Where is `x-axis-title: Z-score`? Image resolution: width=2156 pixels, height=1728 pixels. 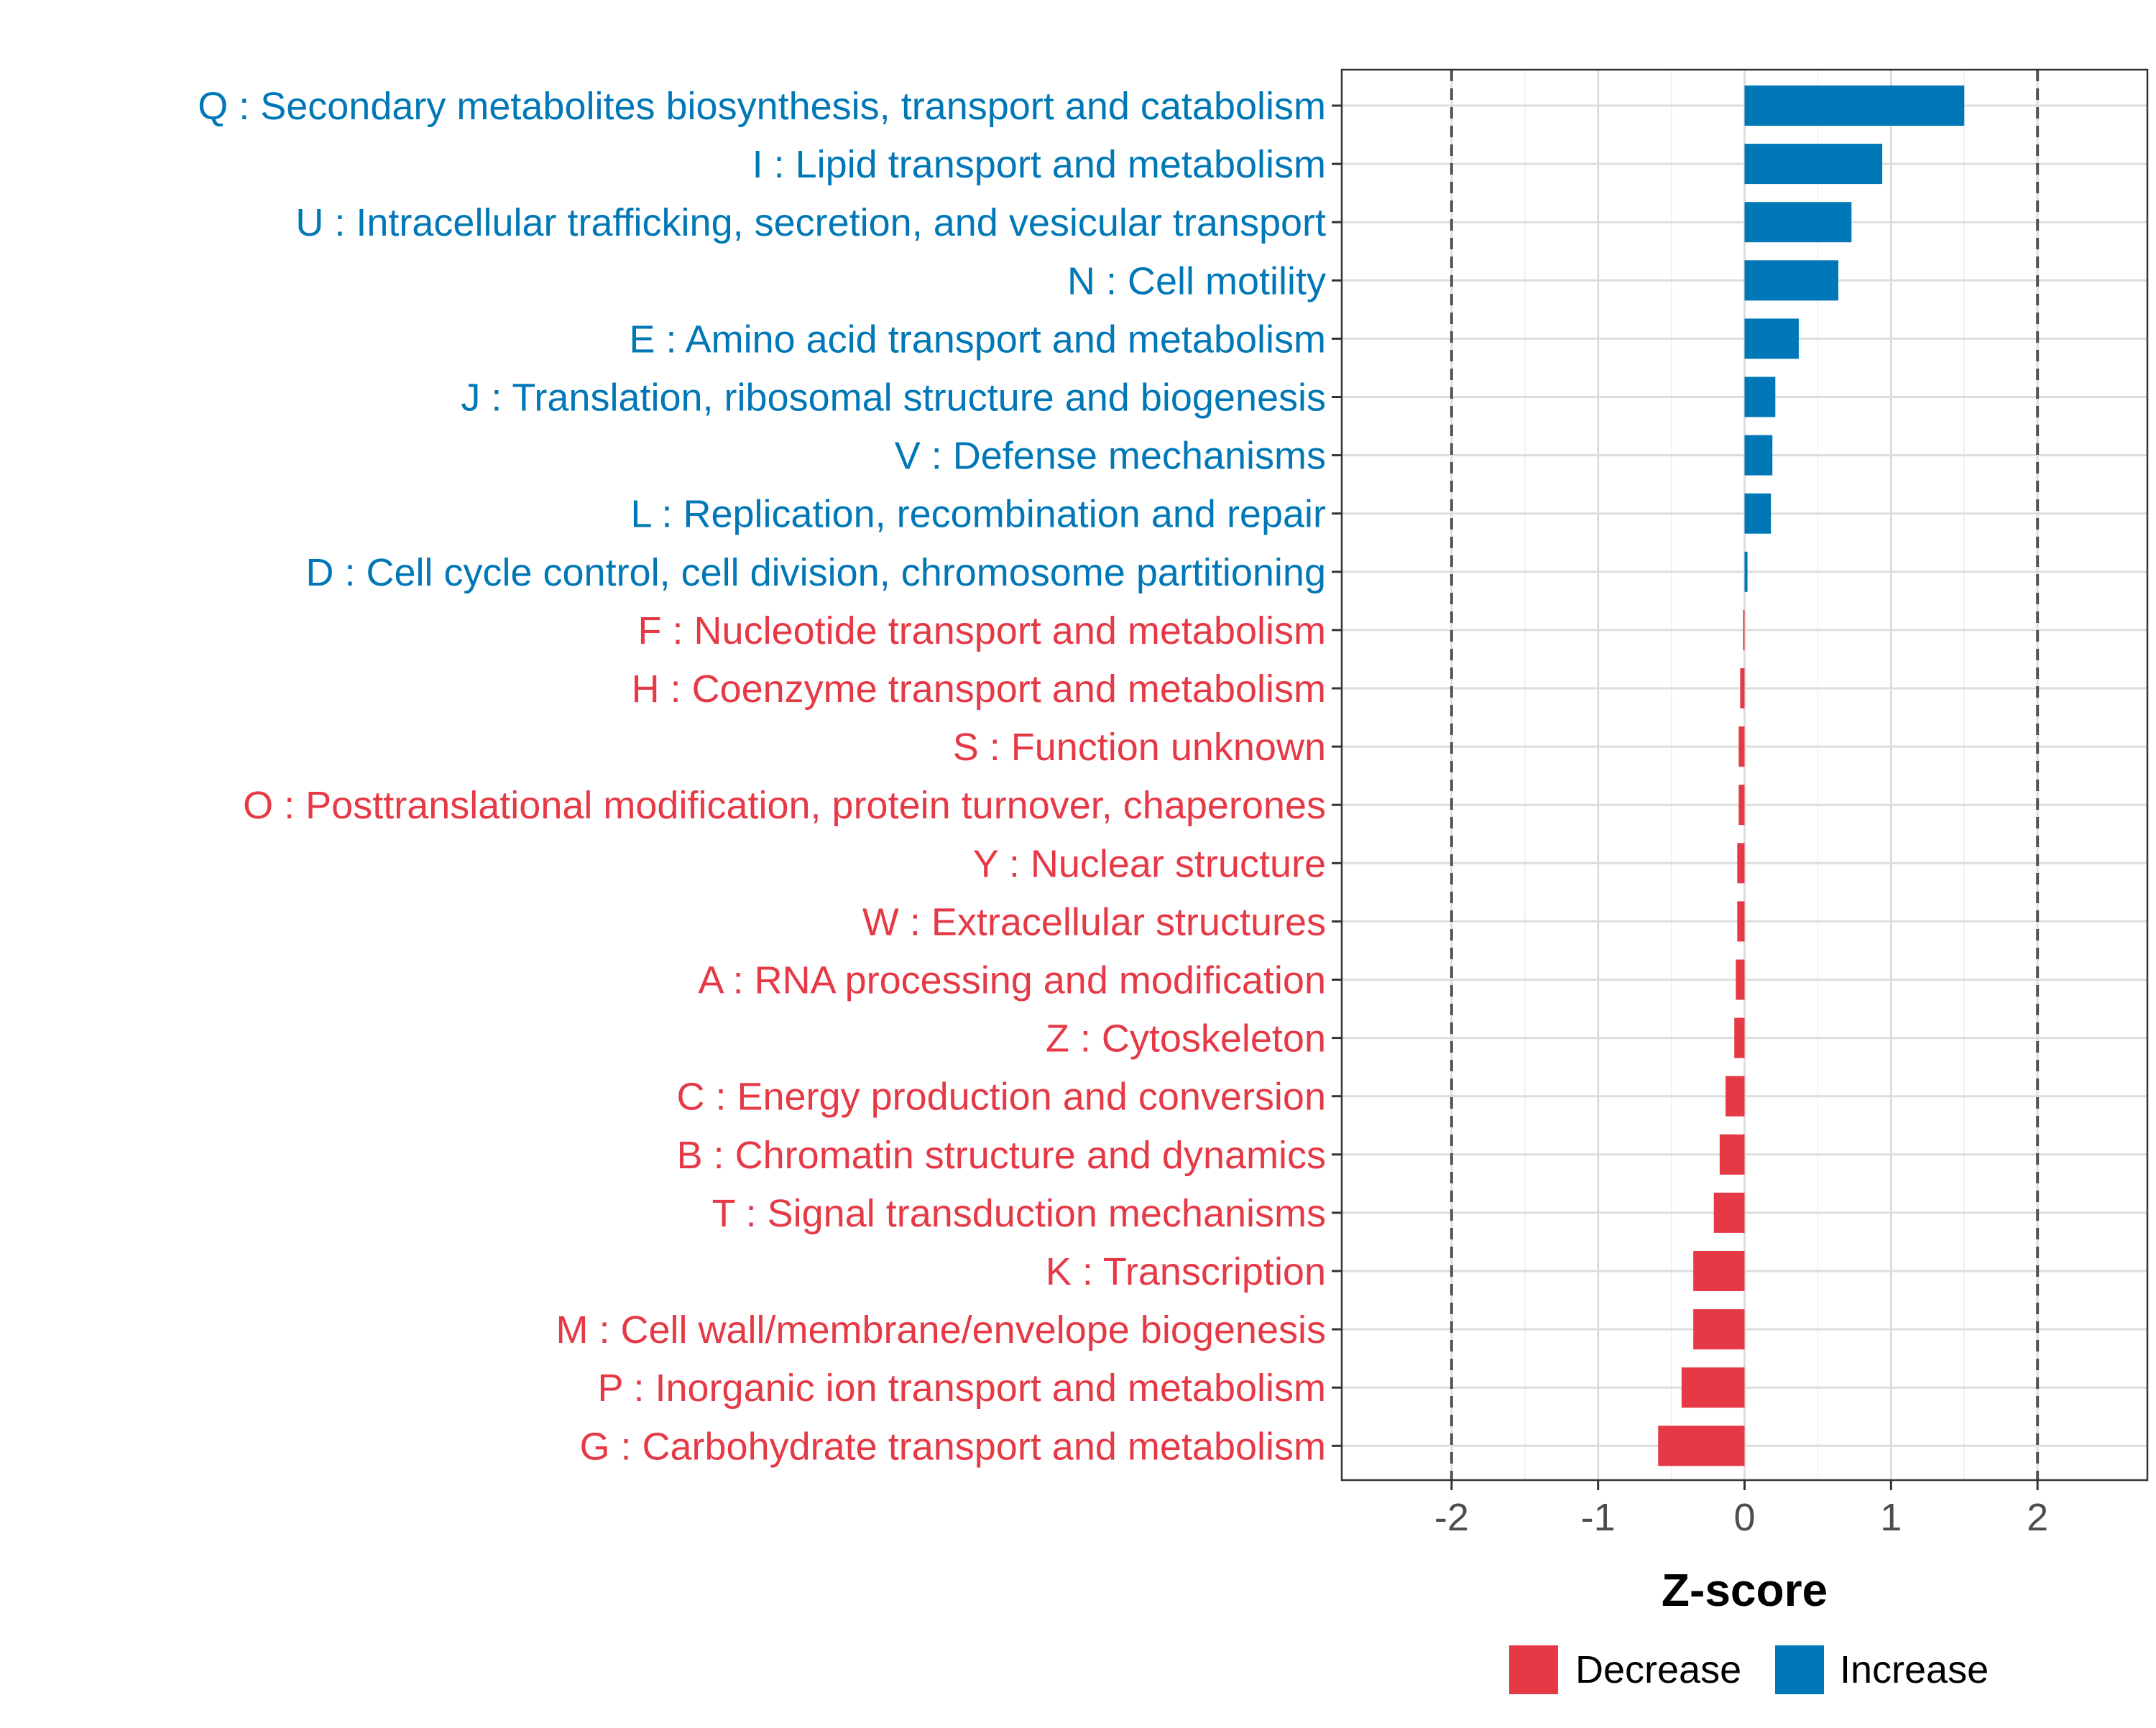 x-axis-title: Z-score is located at coordinates (1745, 1590).